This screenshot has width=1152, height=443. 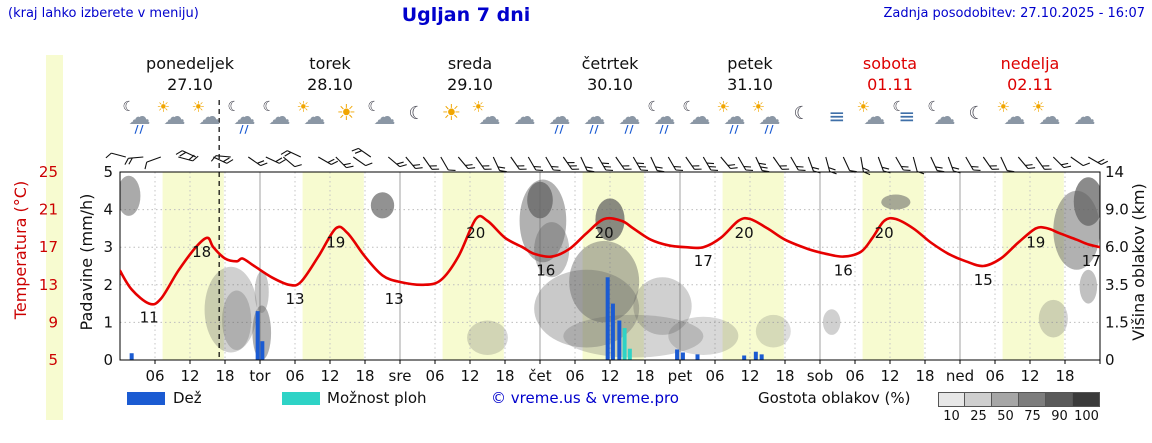 What do you see at coordinates (627, 362) in the screenshot?
I see `axis-ticks` at bounding box center [627, 362].